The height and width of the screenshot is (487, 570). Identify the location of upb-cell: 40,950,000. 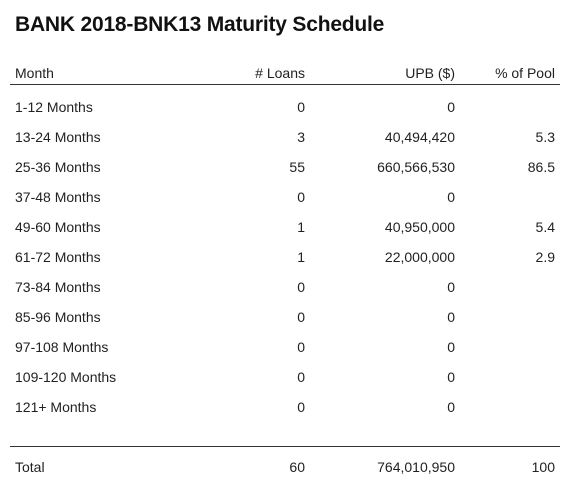
(419, 227).